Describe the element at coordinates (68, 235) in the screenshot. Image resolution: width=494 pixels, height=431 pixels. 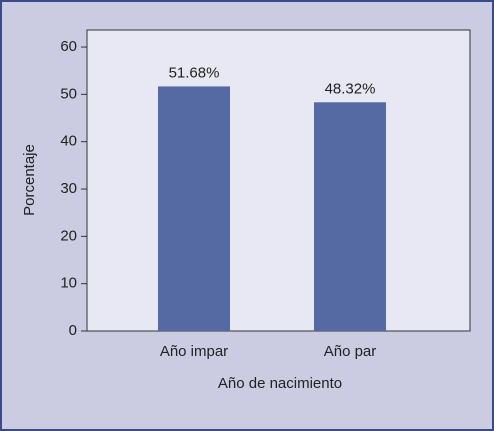
I see `y-tick-label: 20` at that location.